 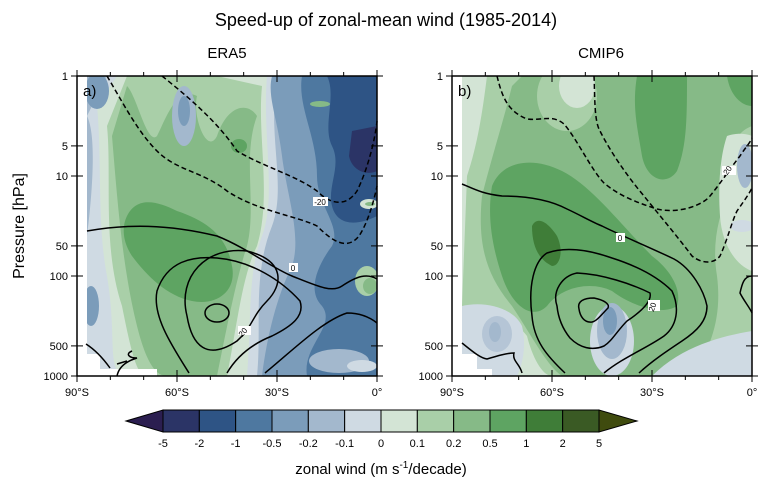 What do you see at coordinates (163, 444) in the screenshot?
I see `colorbar-tick-label: -5` at bounding box center [163, 444].